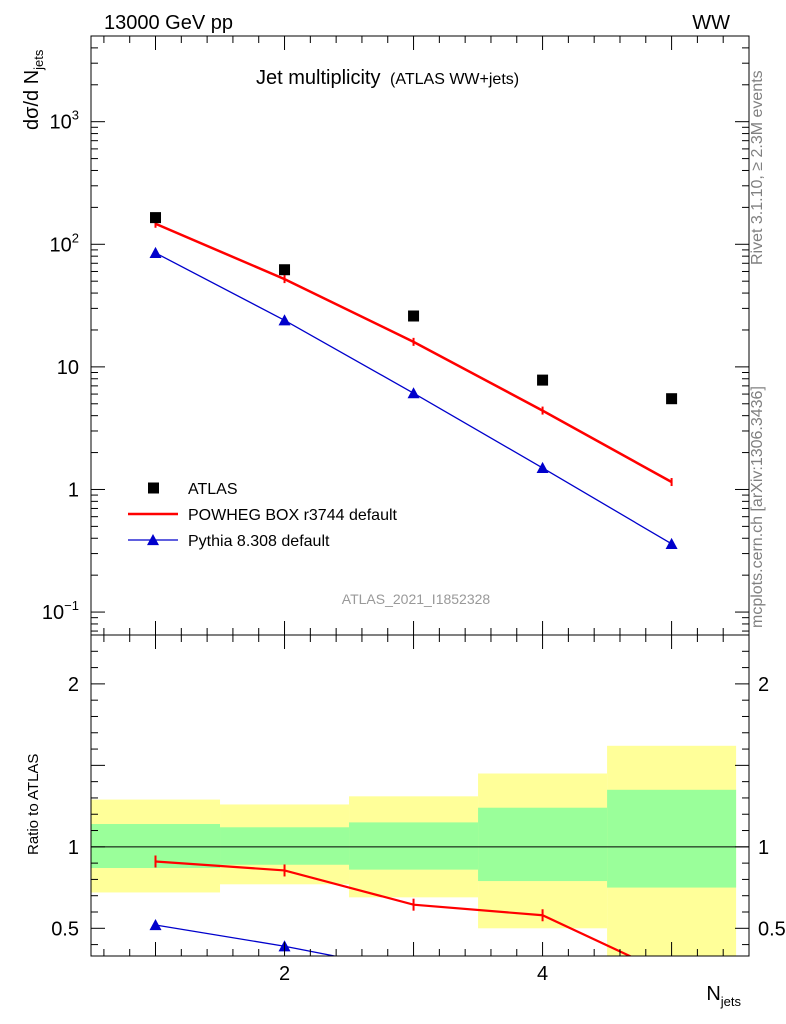  I want to click on main-y-tick-label: 10³, so click(64, 121).